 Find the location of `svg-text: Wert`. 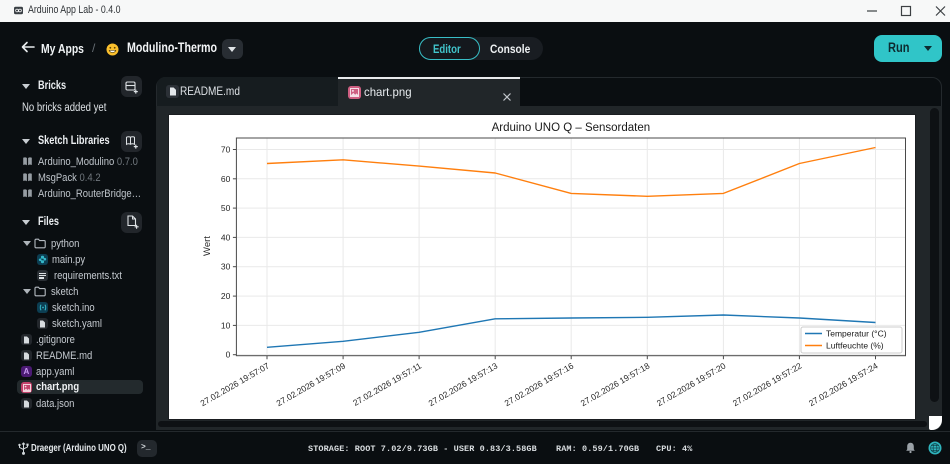

svg-text: Wert is located at coordinates (207, 246).